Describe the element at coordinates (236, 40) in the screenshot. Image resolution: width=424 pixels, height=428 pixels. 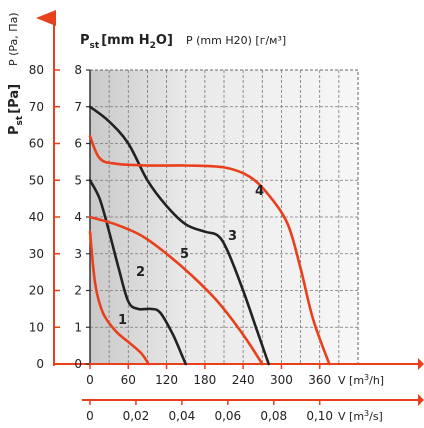
I see `title-secondary: P (mm H20) [г/м³]` at that location.